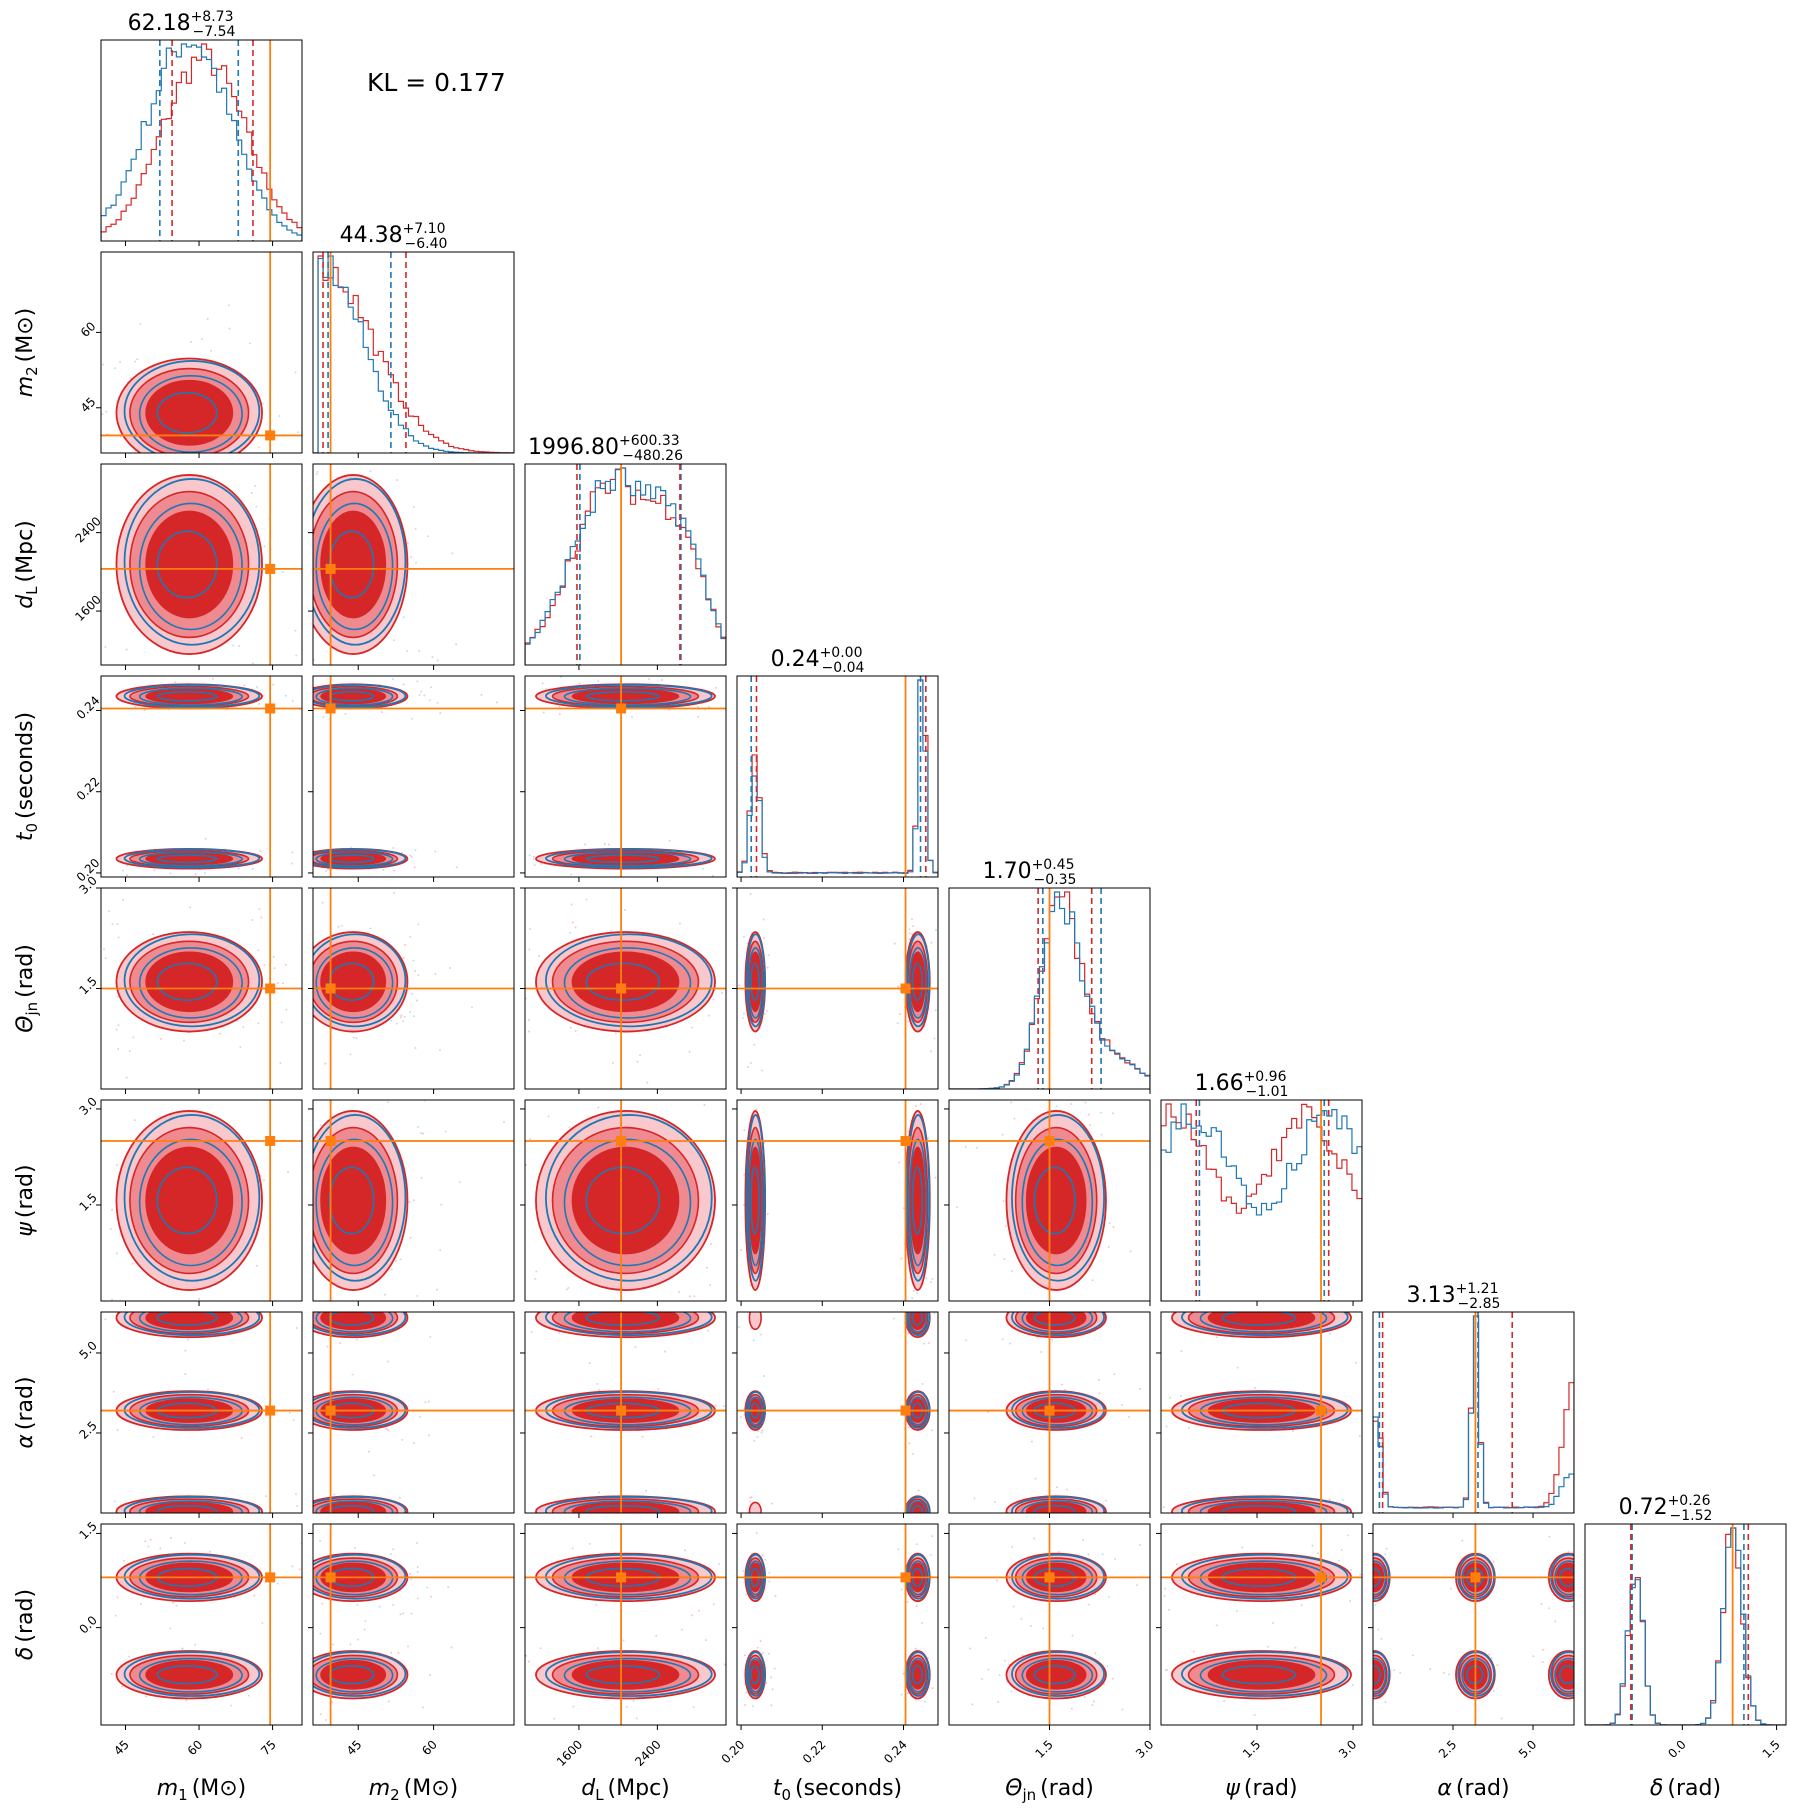 This screenshot has width=1809, height=1809. I want to click on y-tick-label: 1.5, so click(87, 1530).